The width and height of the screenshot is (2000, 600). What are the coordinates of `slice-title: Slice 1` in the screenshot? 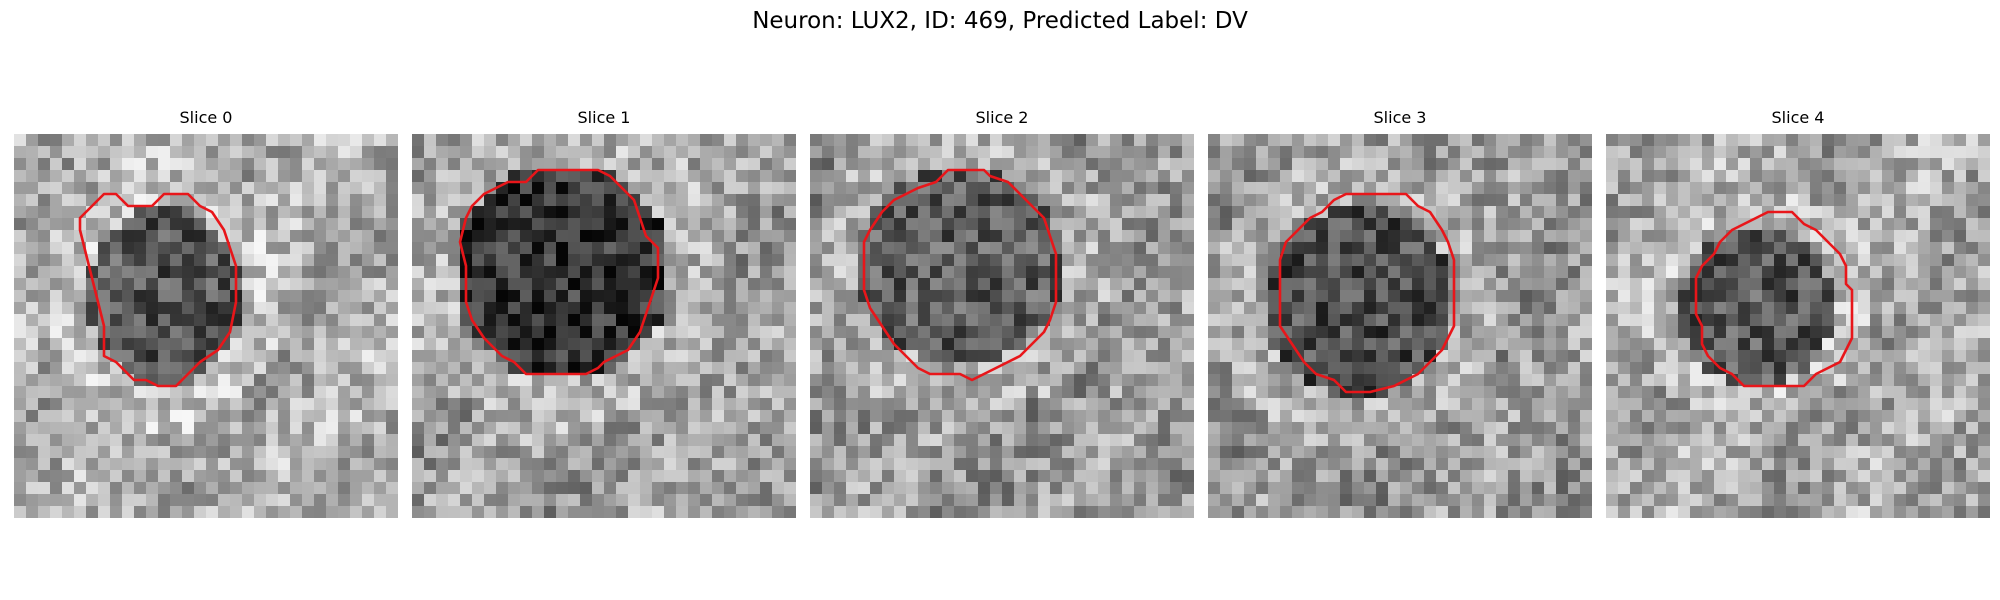 It's located at (604, 118).